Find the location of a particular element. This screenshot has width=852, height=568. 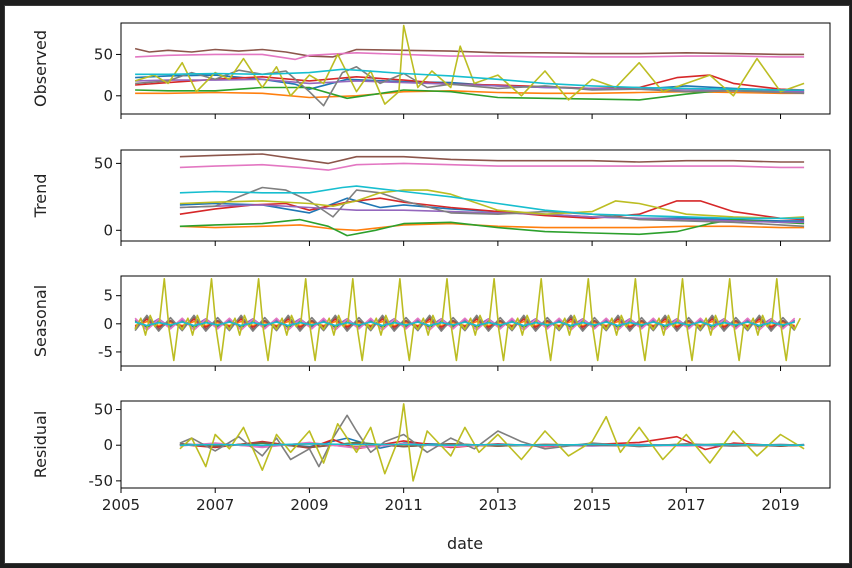

x-axis-label: date is located at coordinates (465, 543).